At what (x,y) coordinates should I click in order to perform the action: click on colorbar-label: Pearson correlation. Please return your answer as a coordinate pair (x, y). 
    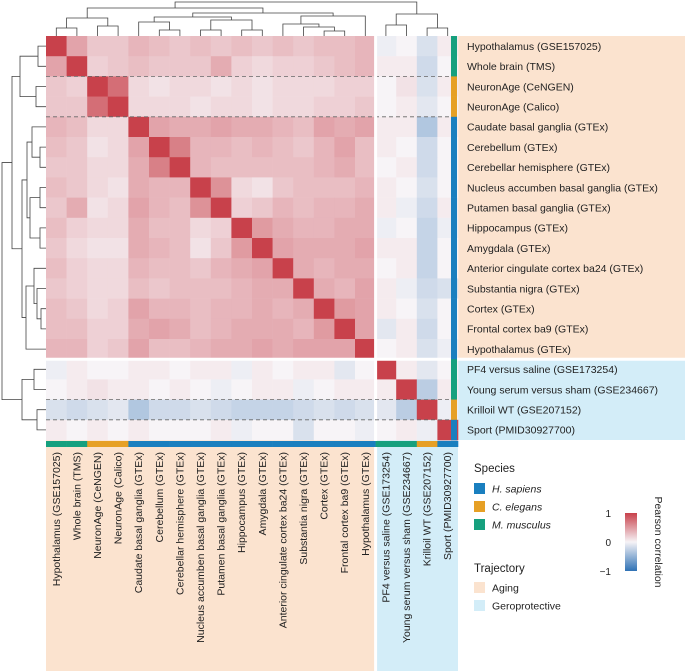
    Looking at the image, I should click on (658, 541).